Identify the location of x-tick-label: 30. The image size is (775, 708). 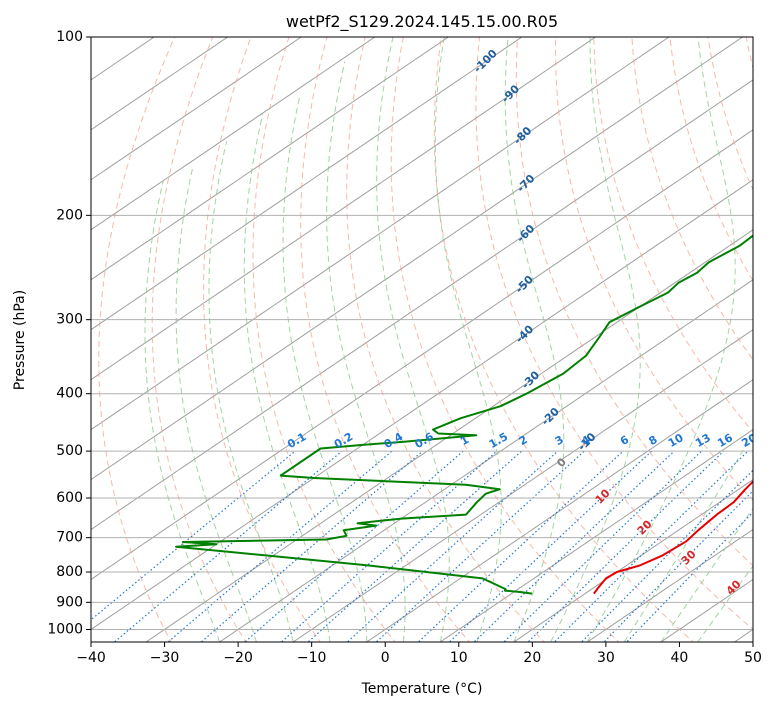
(606, 658).